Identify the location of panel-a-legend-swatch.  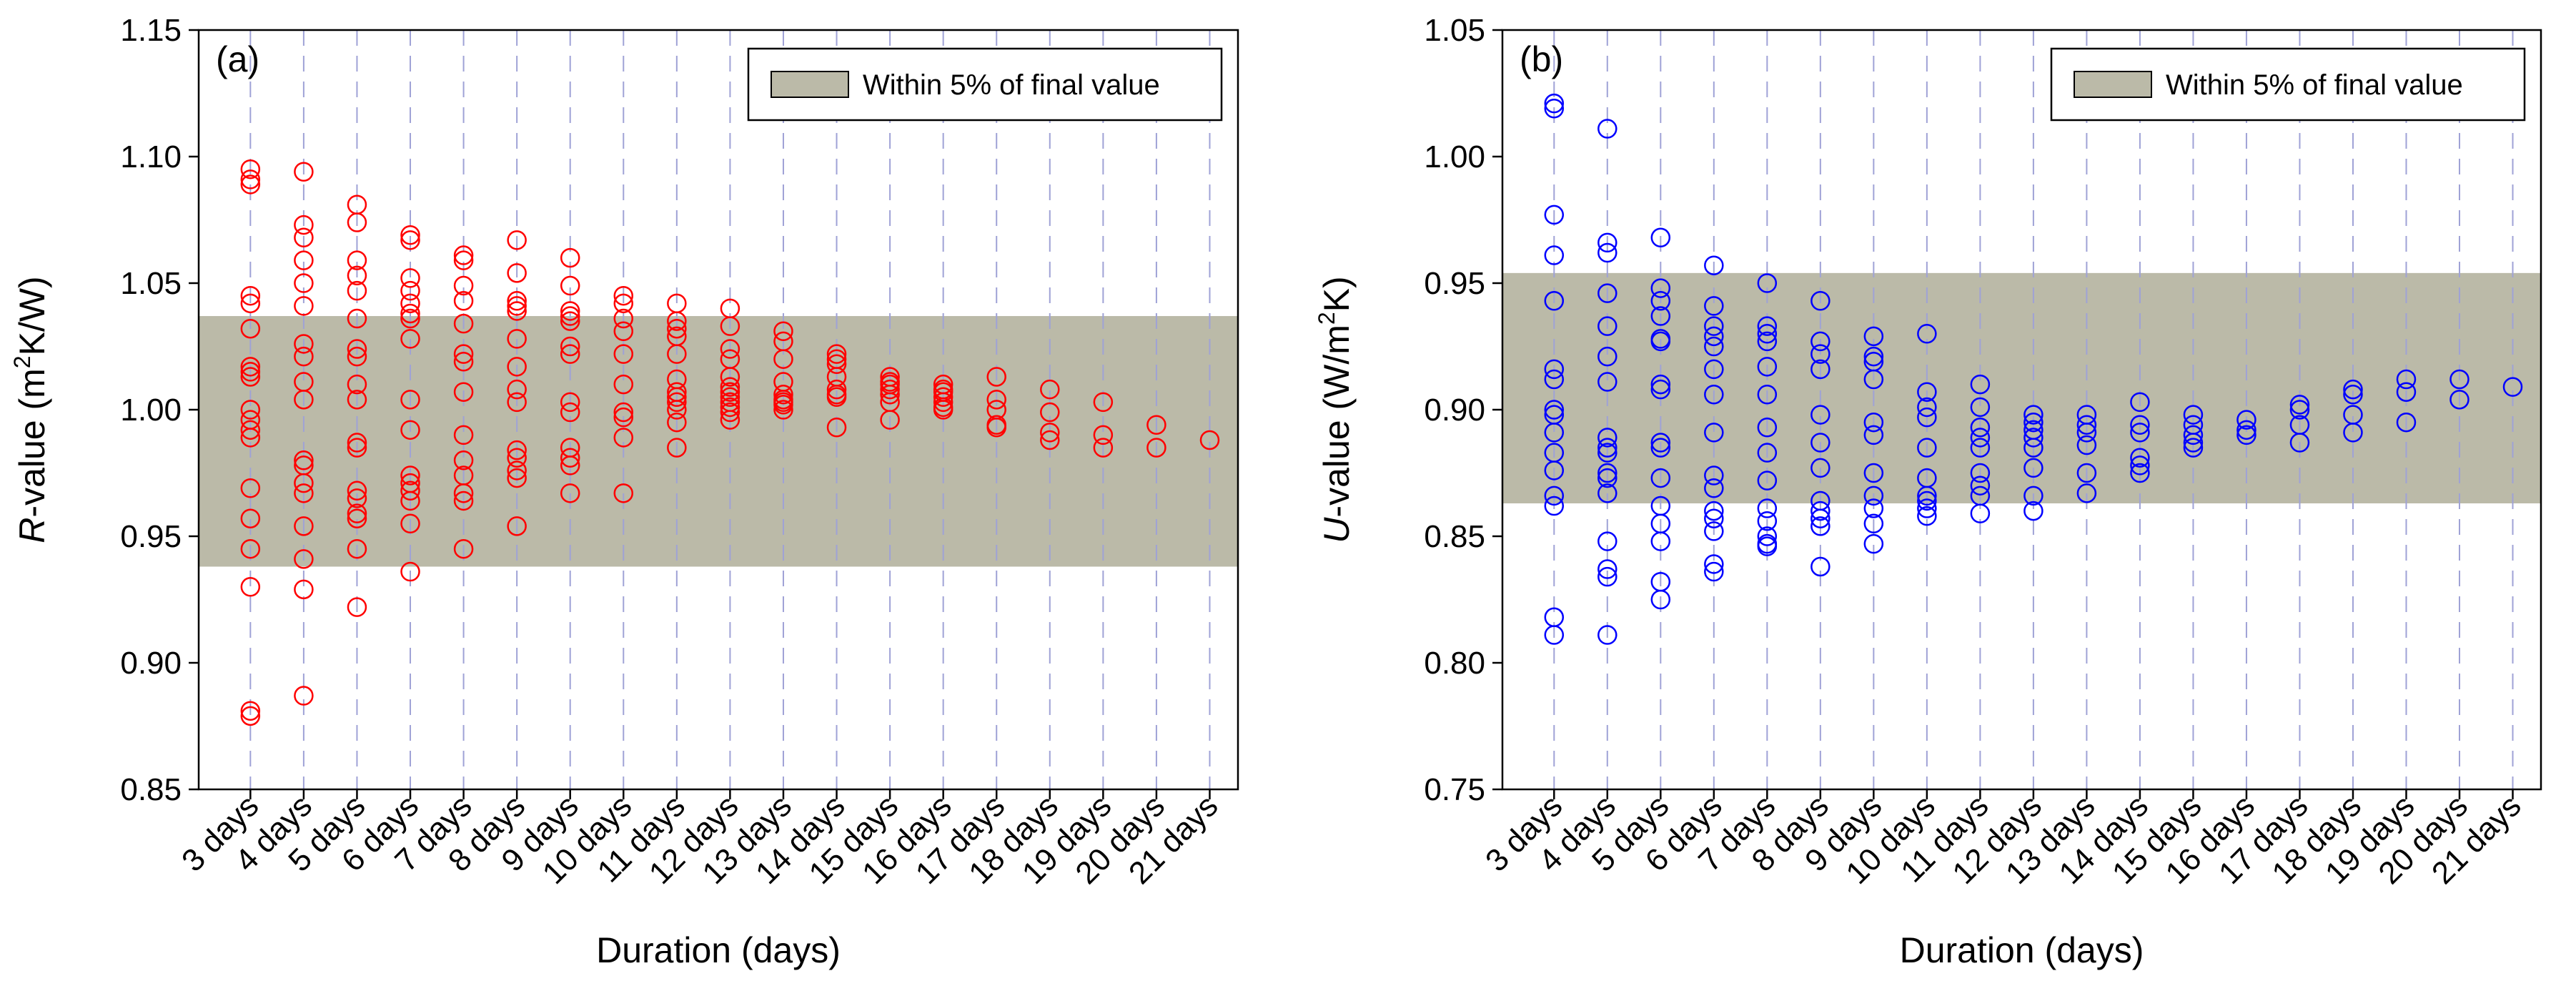
(810, 84).